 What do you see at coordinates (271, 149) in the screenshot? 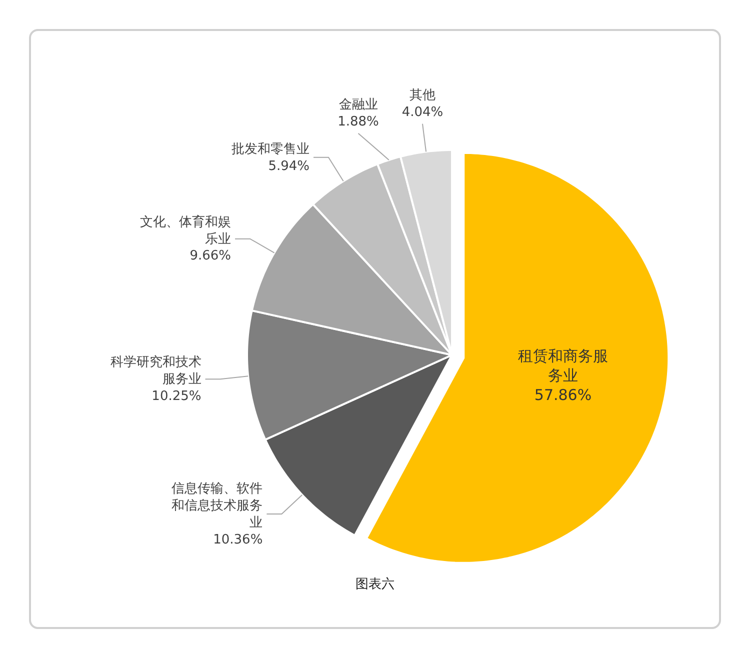
I see `slice-label: 批发和零售业` at bounding box center [271, 149].